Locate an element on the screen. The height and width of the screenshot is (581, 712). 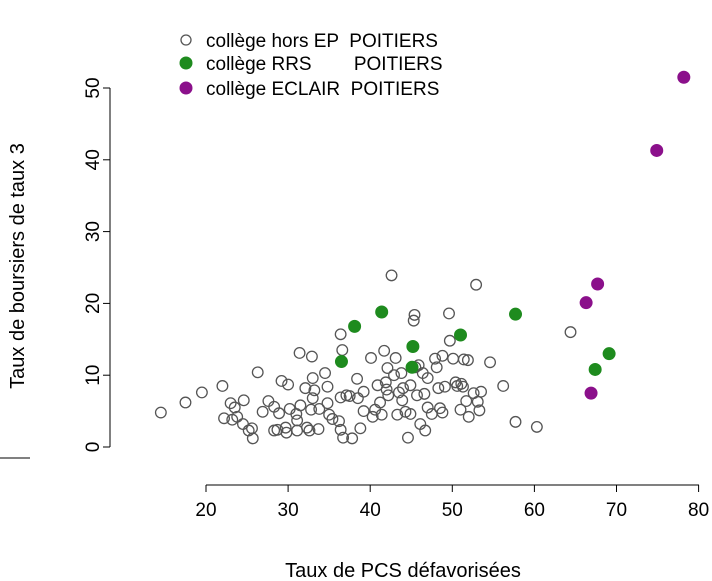
legend-label: collège RRS POITIERS is located at coordinates (324, 64).